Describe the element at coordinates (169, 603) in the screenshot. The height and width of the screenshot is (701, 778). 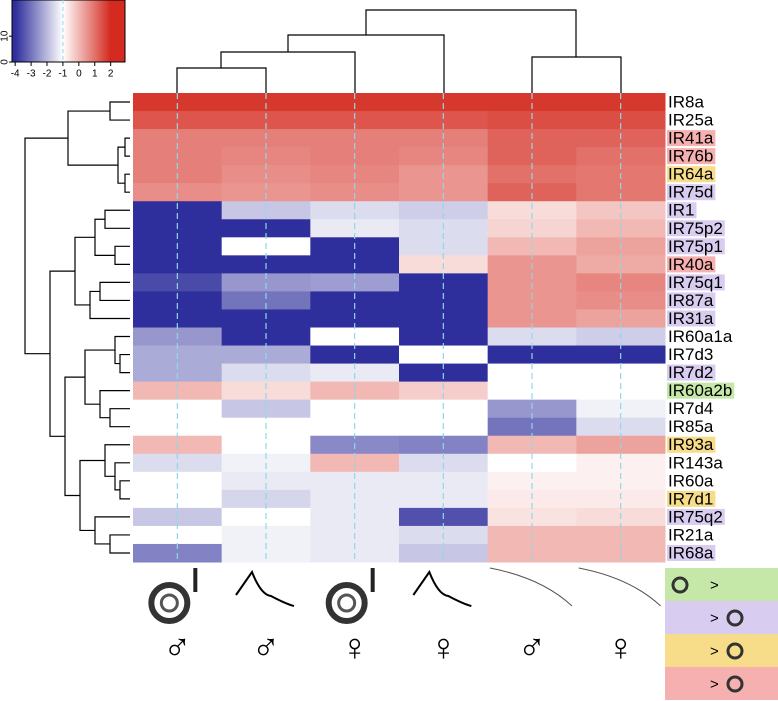
I see `antenna-icon` at that location.